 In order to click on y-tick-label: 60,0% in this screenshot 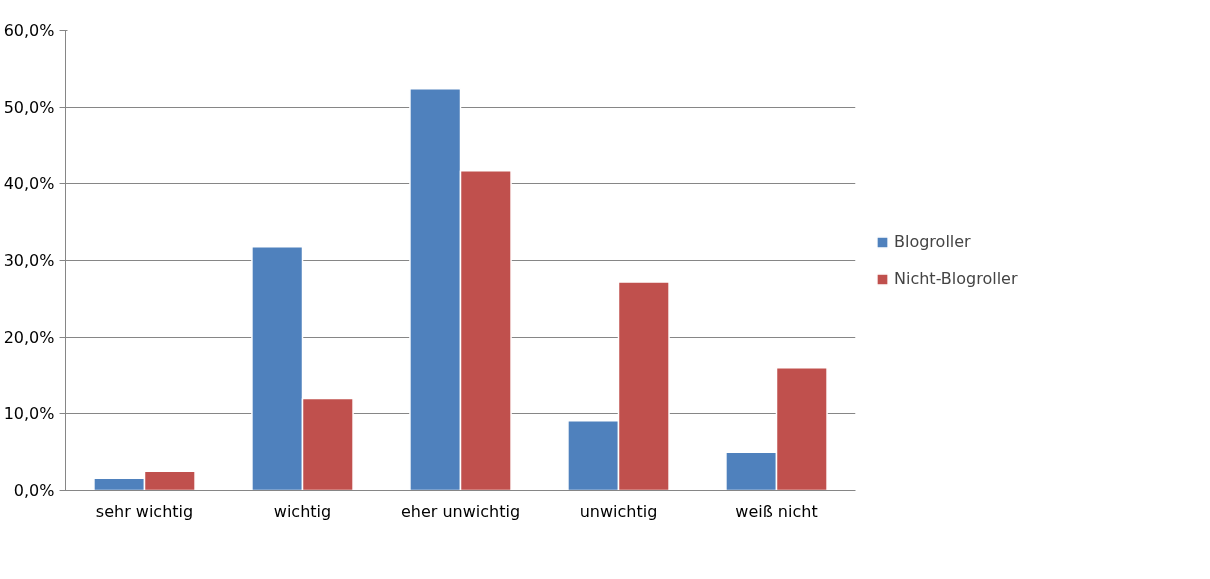, I will do `click(29, 30)`.